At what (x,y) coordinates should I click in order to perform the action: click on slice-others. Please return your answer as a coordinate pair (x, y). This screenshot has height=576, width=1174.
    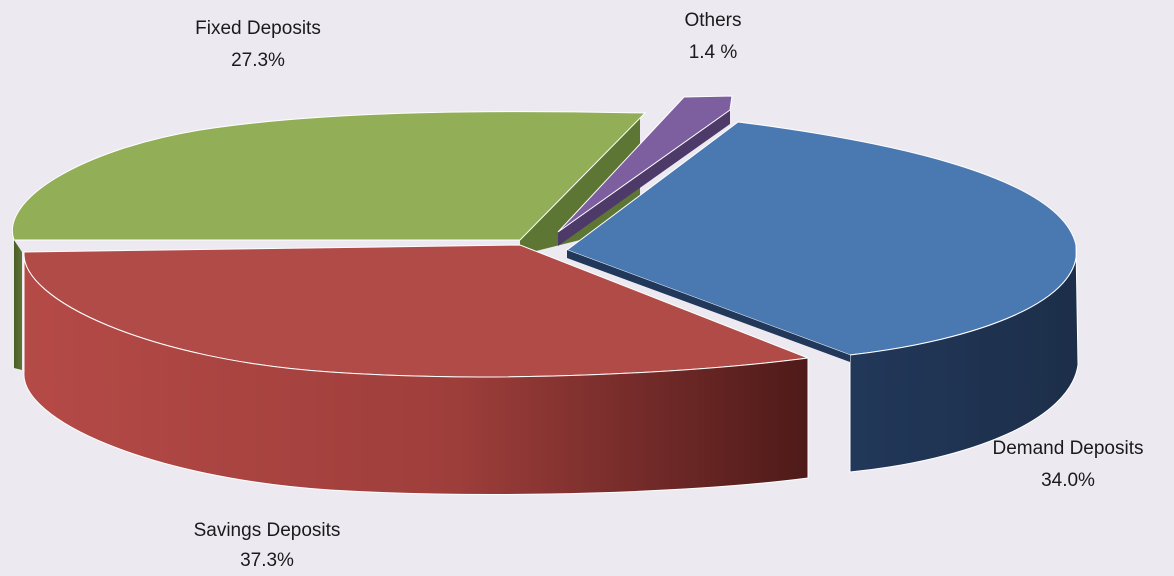
    Looking at the image, I should click on (645, 164).